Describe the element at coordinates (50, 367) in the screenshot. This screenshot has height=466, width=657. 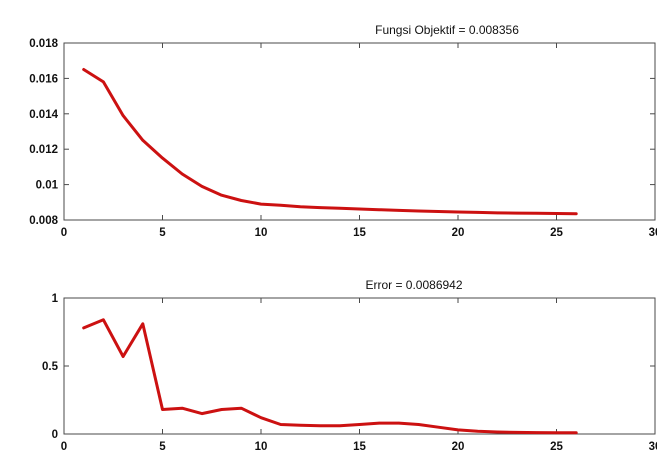
I see `y-tick-label: 0.5` at that location.